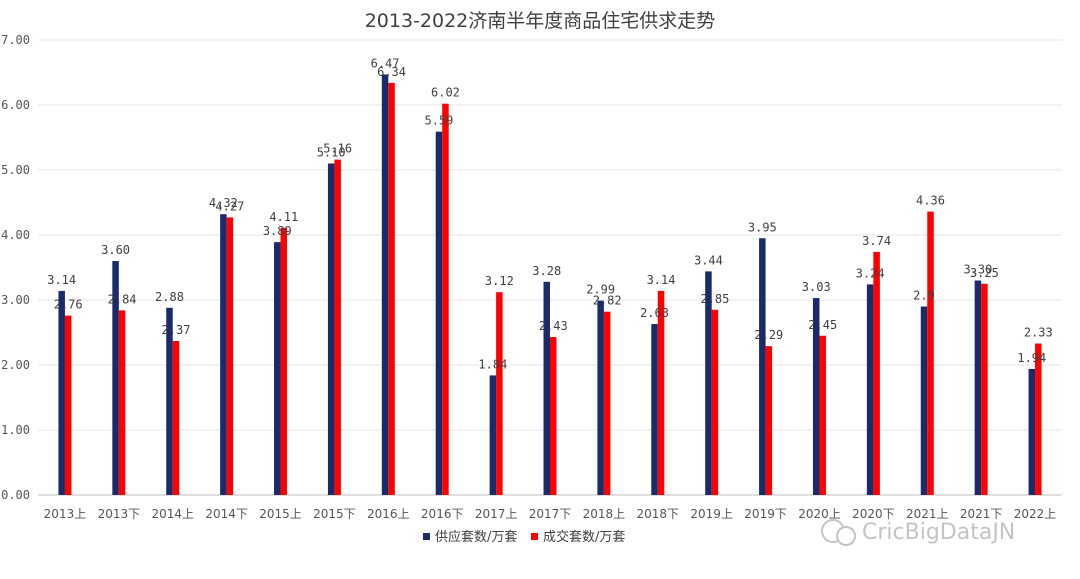 The height and width of the screenshot is (579, 1080). I want to click on data-label-supply: 3.44, so click(708, 260).